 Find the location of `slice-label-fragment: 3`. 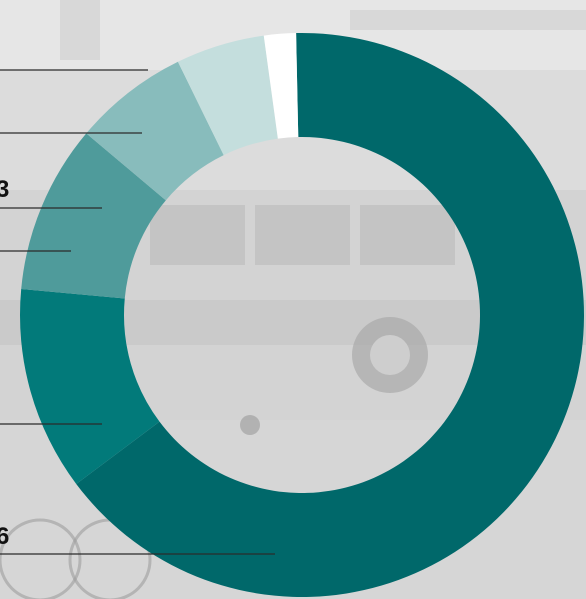

slice-label-fragment: 3 is located at coordinates (4, 189).